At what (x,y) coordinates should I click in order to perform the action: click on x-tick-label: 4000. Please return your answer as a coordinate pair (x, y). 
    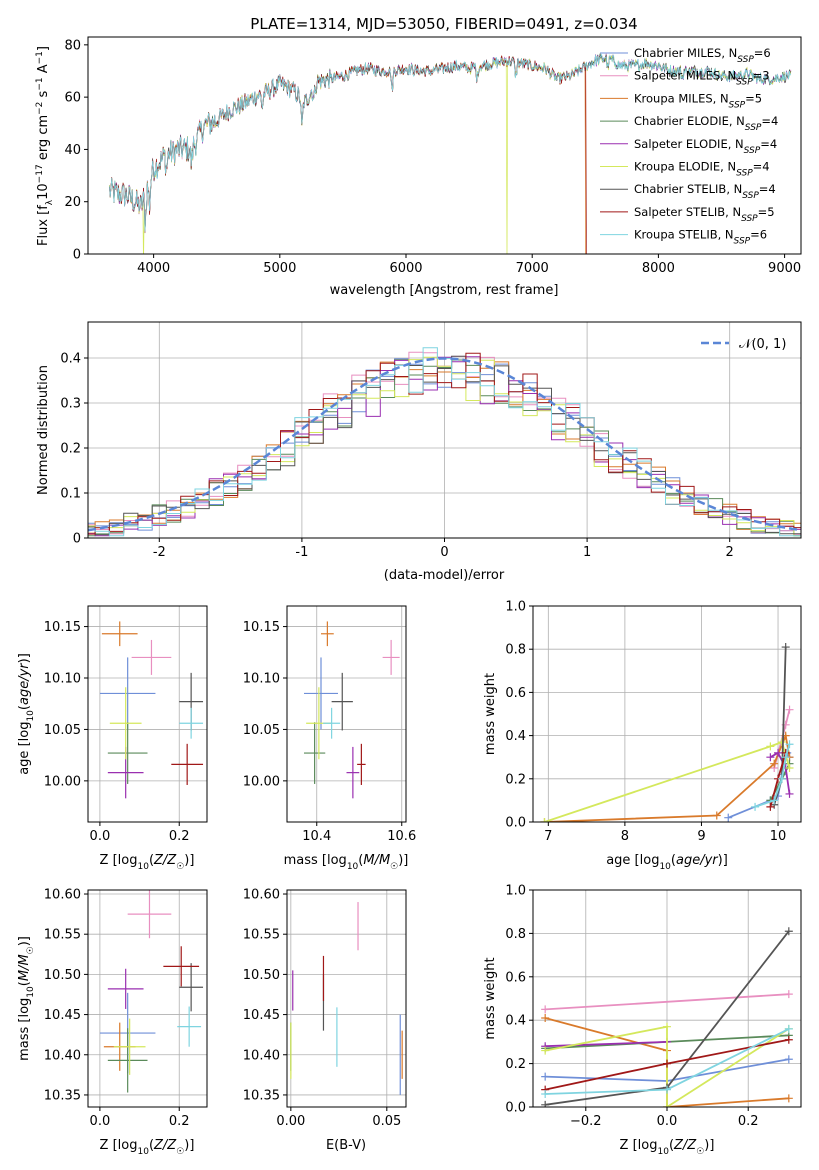
    Looking at the image, I should click on (153, 268).